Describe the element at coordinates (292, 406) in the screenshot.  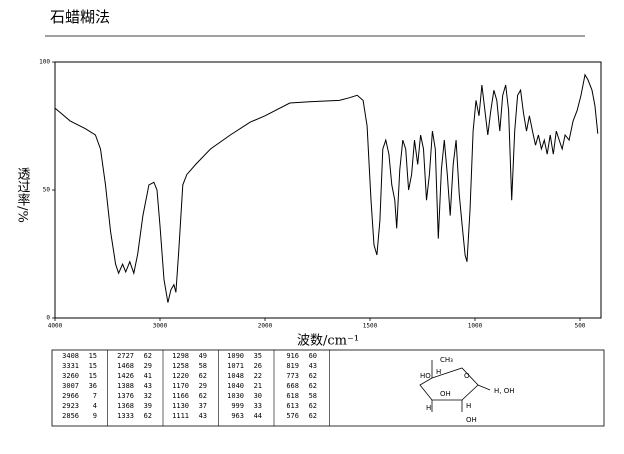
I see `peak-wavenumber: 613` at that location.